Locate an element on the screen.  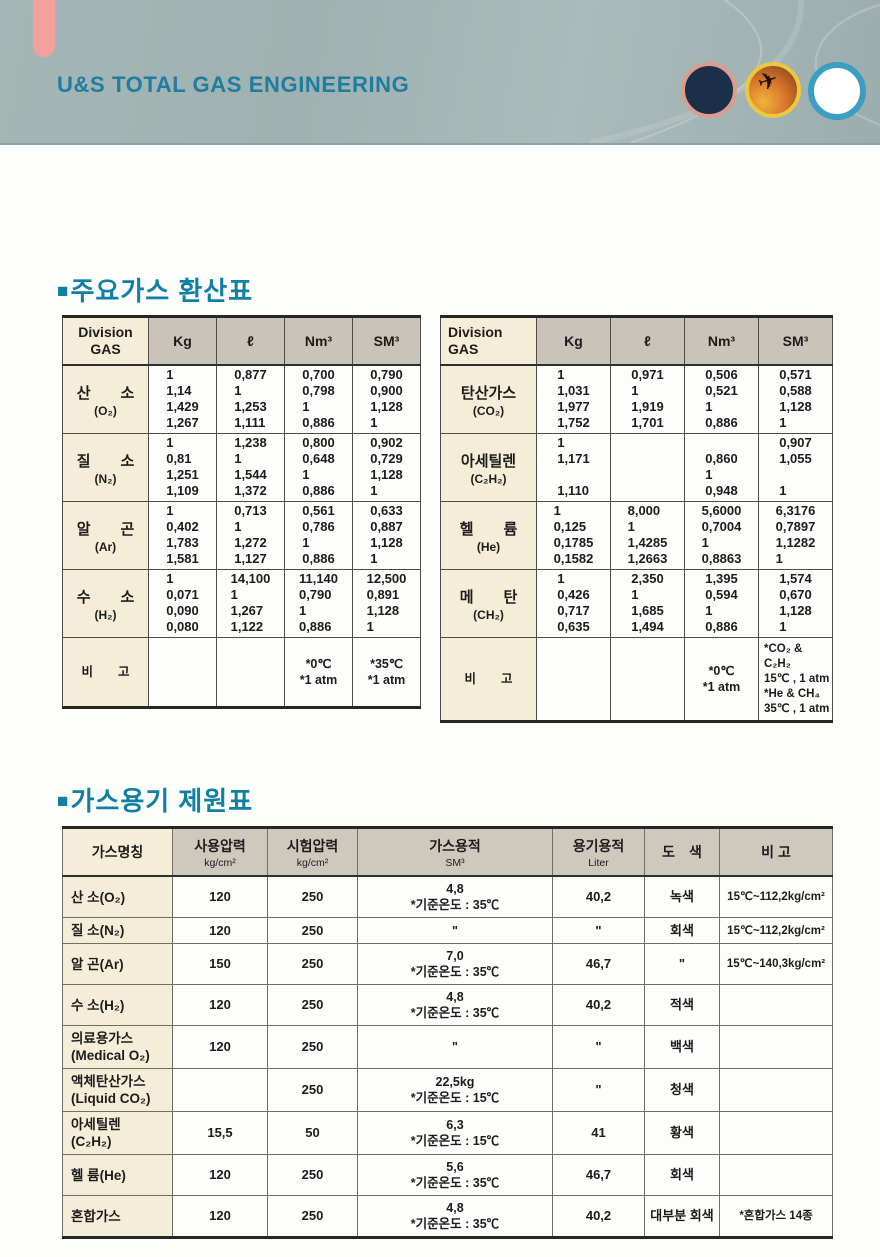
conversion-values-cell: 8,000 1 1,4285 1,2663 is located at coordinates (647, 535).